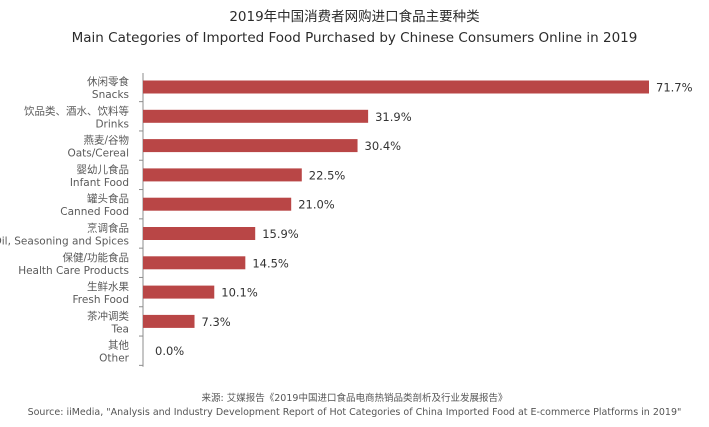  What do you see at coordinates (119, 329) in the screenshot?
I see `category-label-en: Tea` at bounding box center [119, 329].